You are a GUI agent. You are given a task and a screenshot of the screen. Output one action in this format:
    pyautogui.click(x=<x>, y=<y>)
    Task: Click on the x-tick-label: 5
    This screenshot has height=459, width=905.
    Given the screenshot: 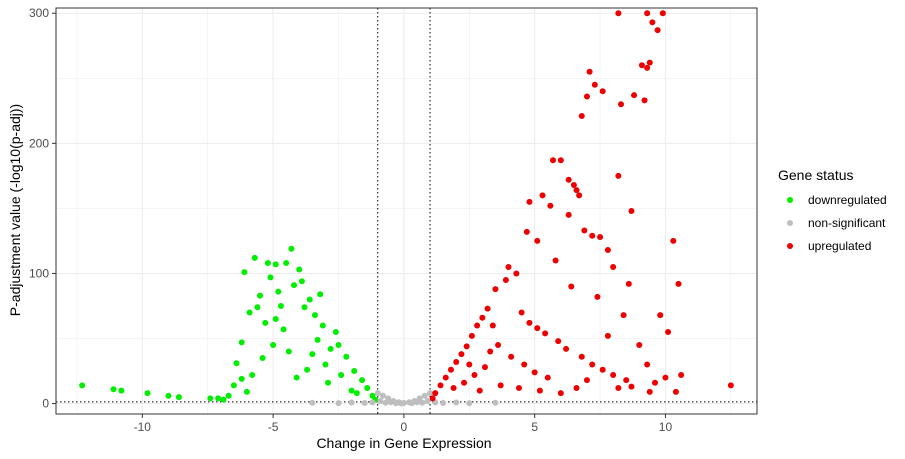 What is the action you would take?
    pyautogui.click(x=534, y=427)
    